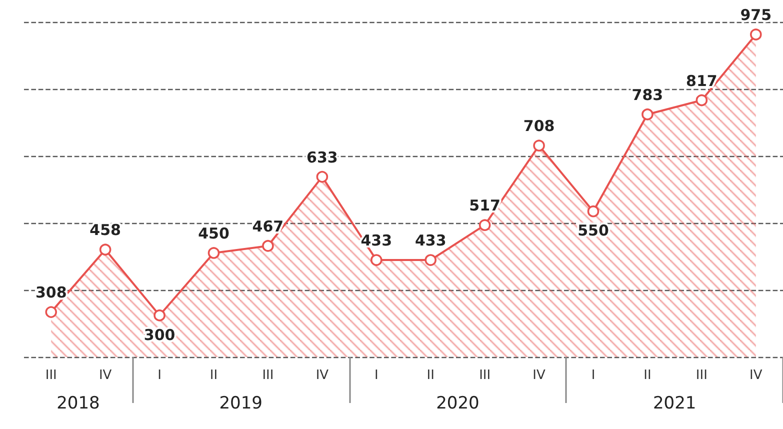 The image size is (783, 429). Describe the element at coordinates (648, 95) in the screenshot. I see `data-label: 783` at that location.